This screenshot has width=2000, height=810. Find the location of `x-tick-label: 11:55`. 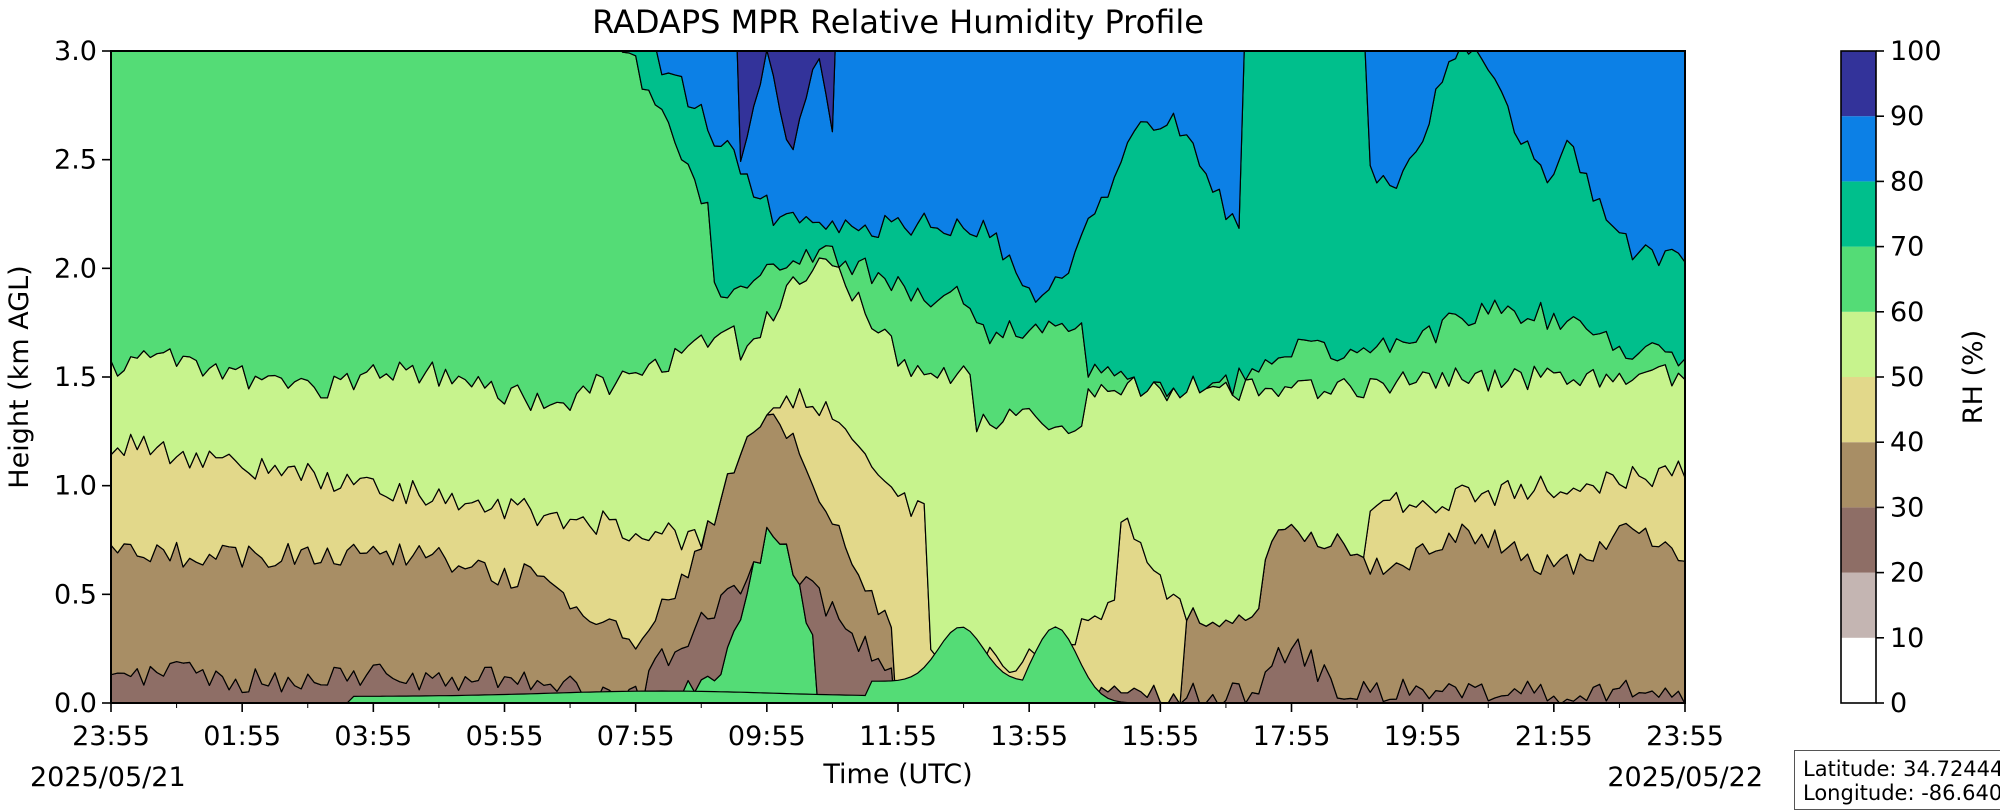

x-tick-label: 11:55 is located at coordinates (898, 736).